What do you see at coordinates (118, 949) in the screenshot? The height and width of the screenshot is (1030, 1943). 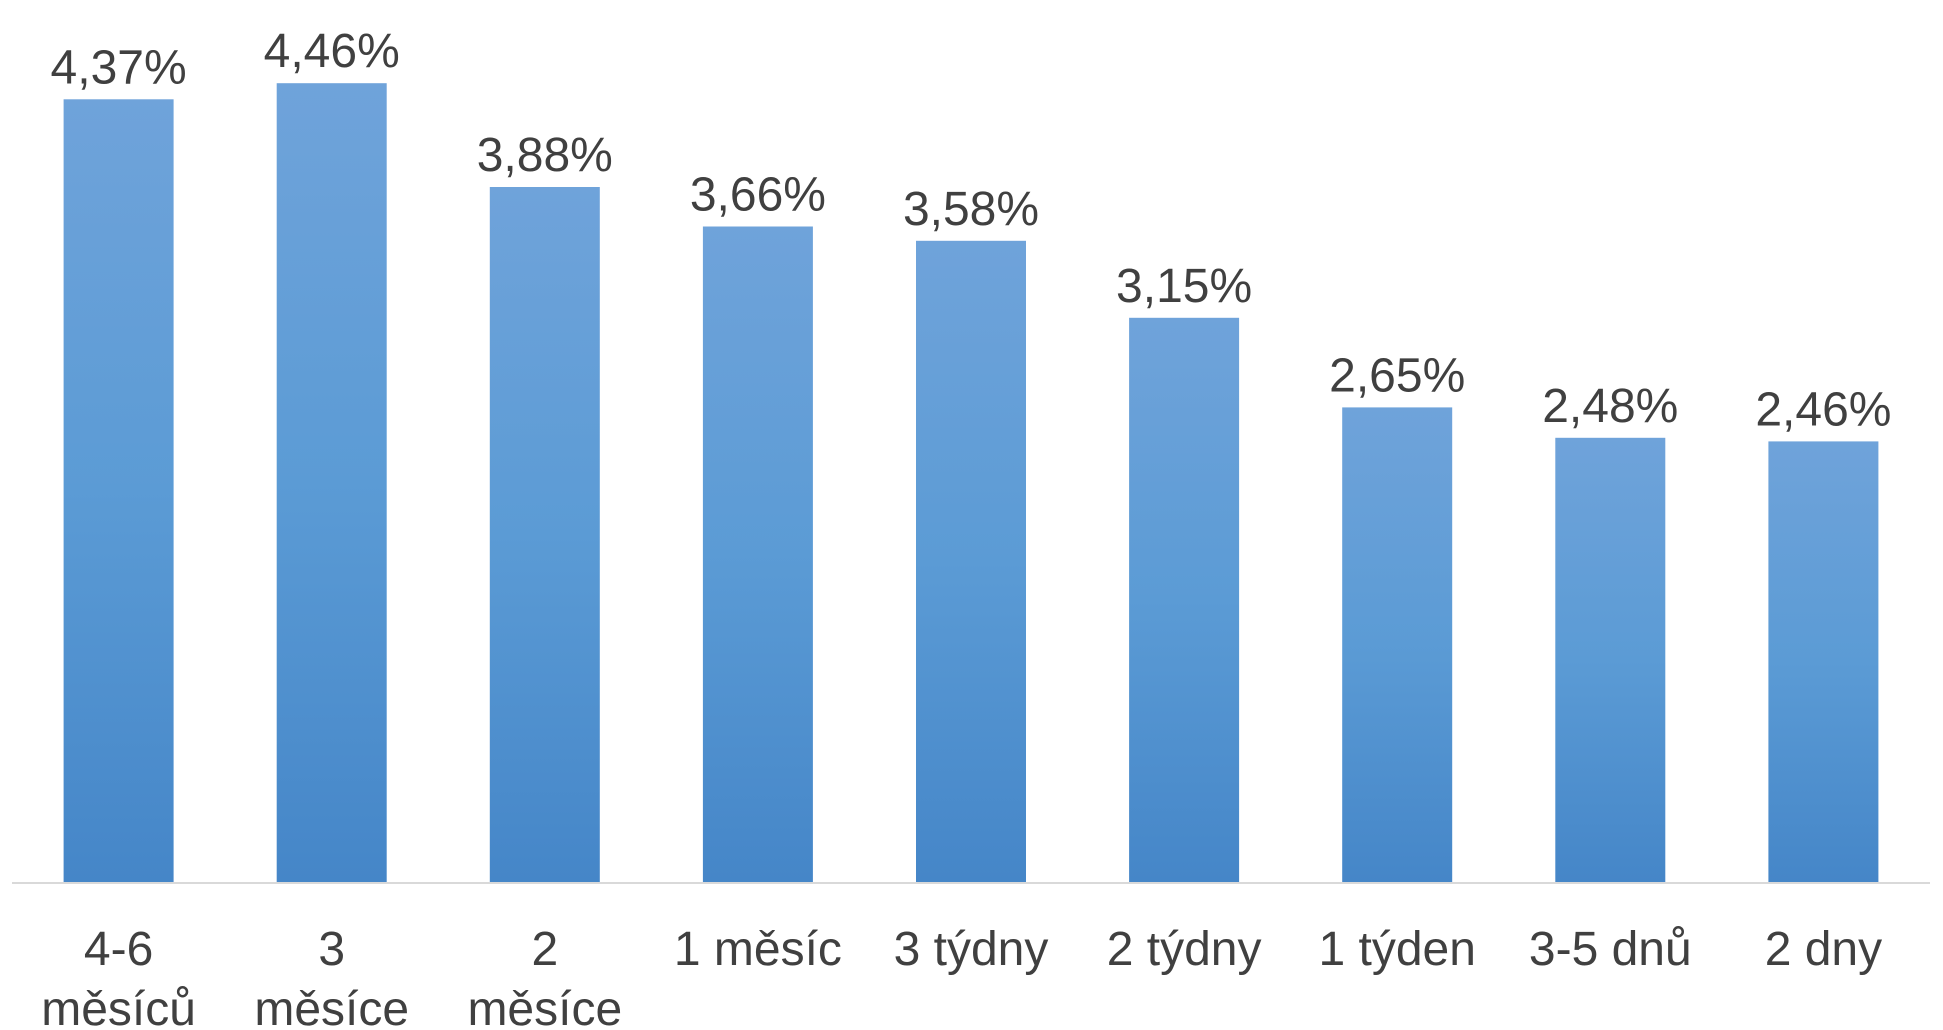 I see `x-tick-label: 4-6` at bounding box center [118, 949].